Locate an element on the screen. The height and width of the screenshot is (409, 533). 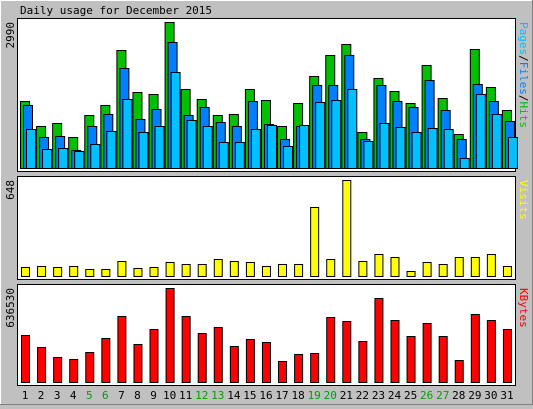
x-tick-label-day-15: 15 is located at coordinates (249, 395).